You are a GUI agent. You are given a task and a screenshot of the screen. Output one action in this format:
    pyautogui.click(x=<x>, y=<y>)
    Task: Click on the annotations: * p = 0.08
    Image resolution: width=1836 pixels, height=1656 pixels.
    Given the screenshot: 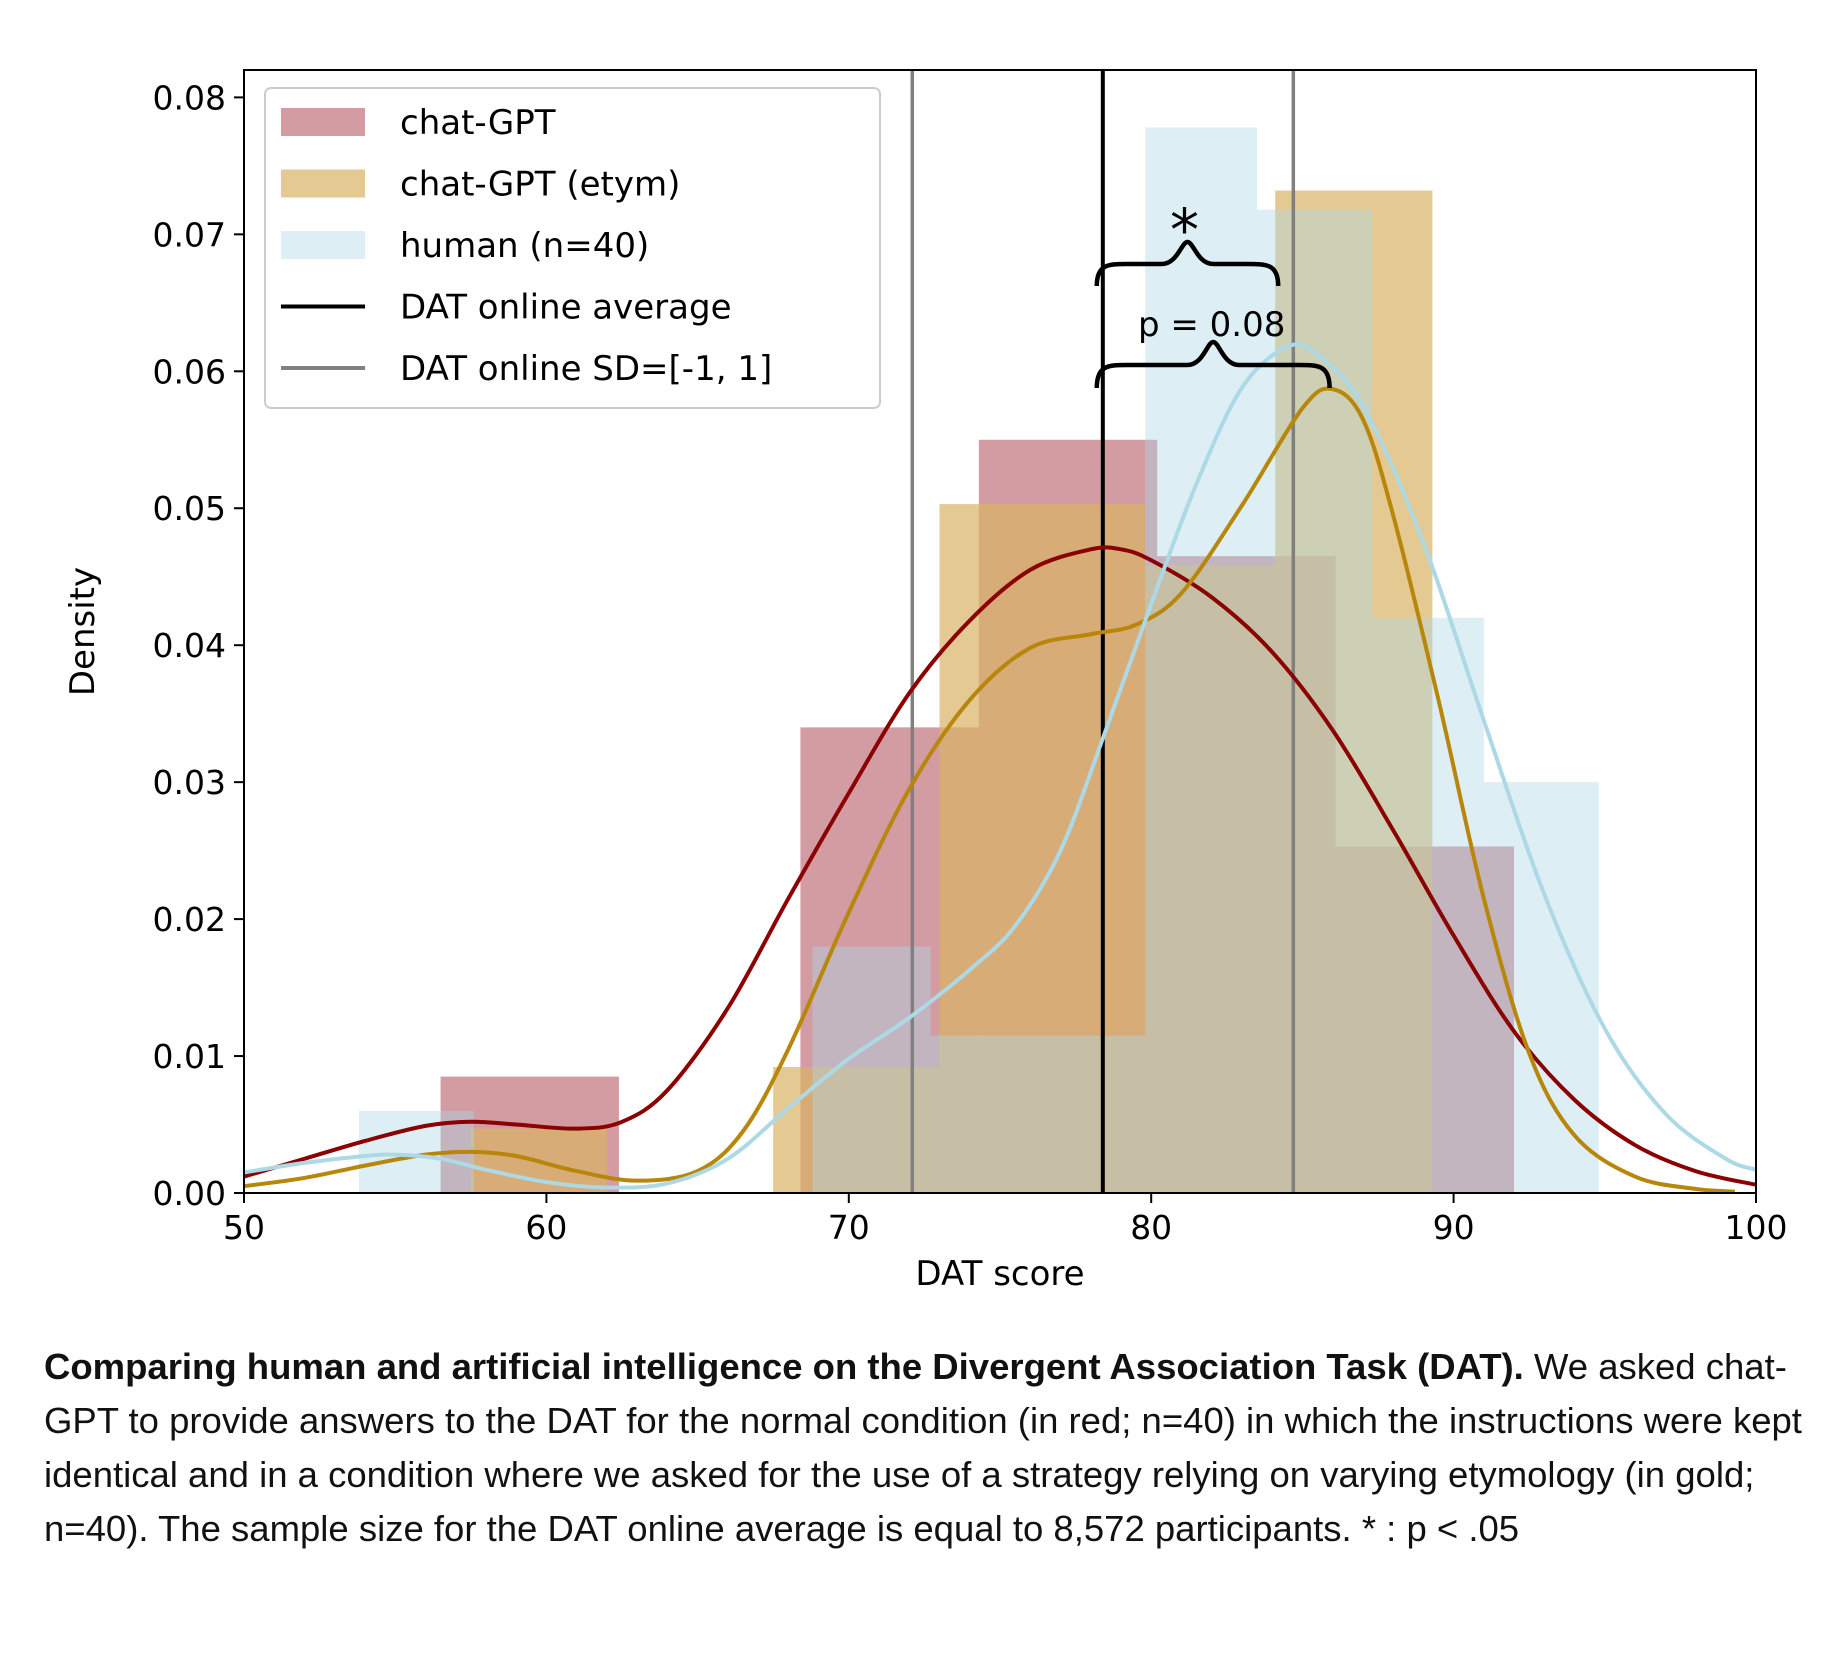 What is the action you would take?
    pyautogui.click(x=1213, y=292)
    